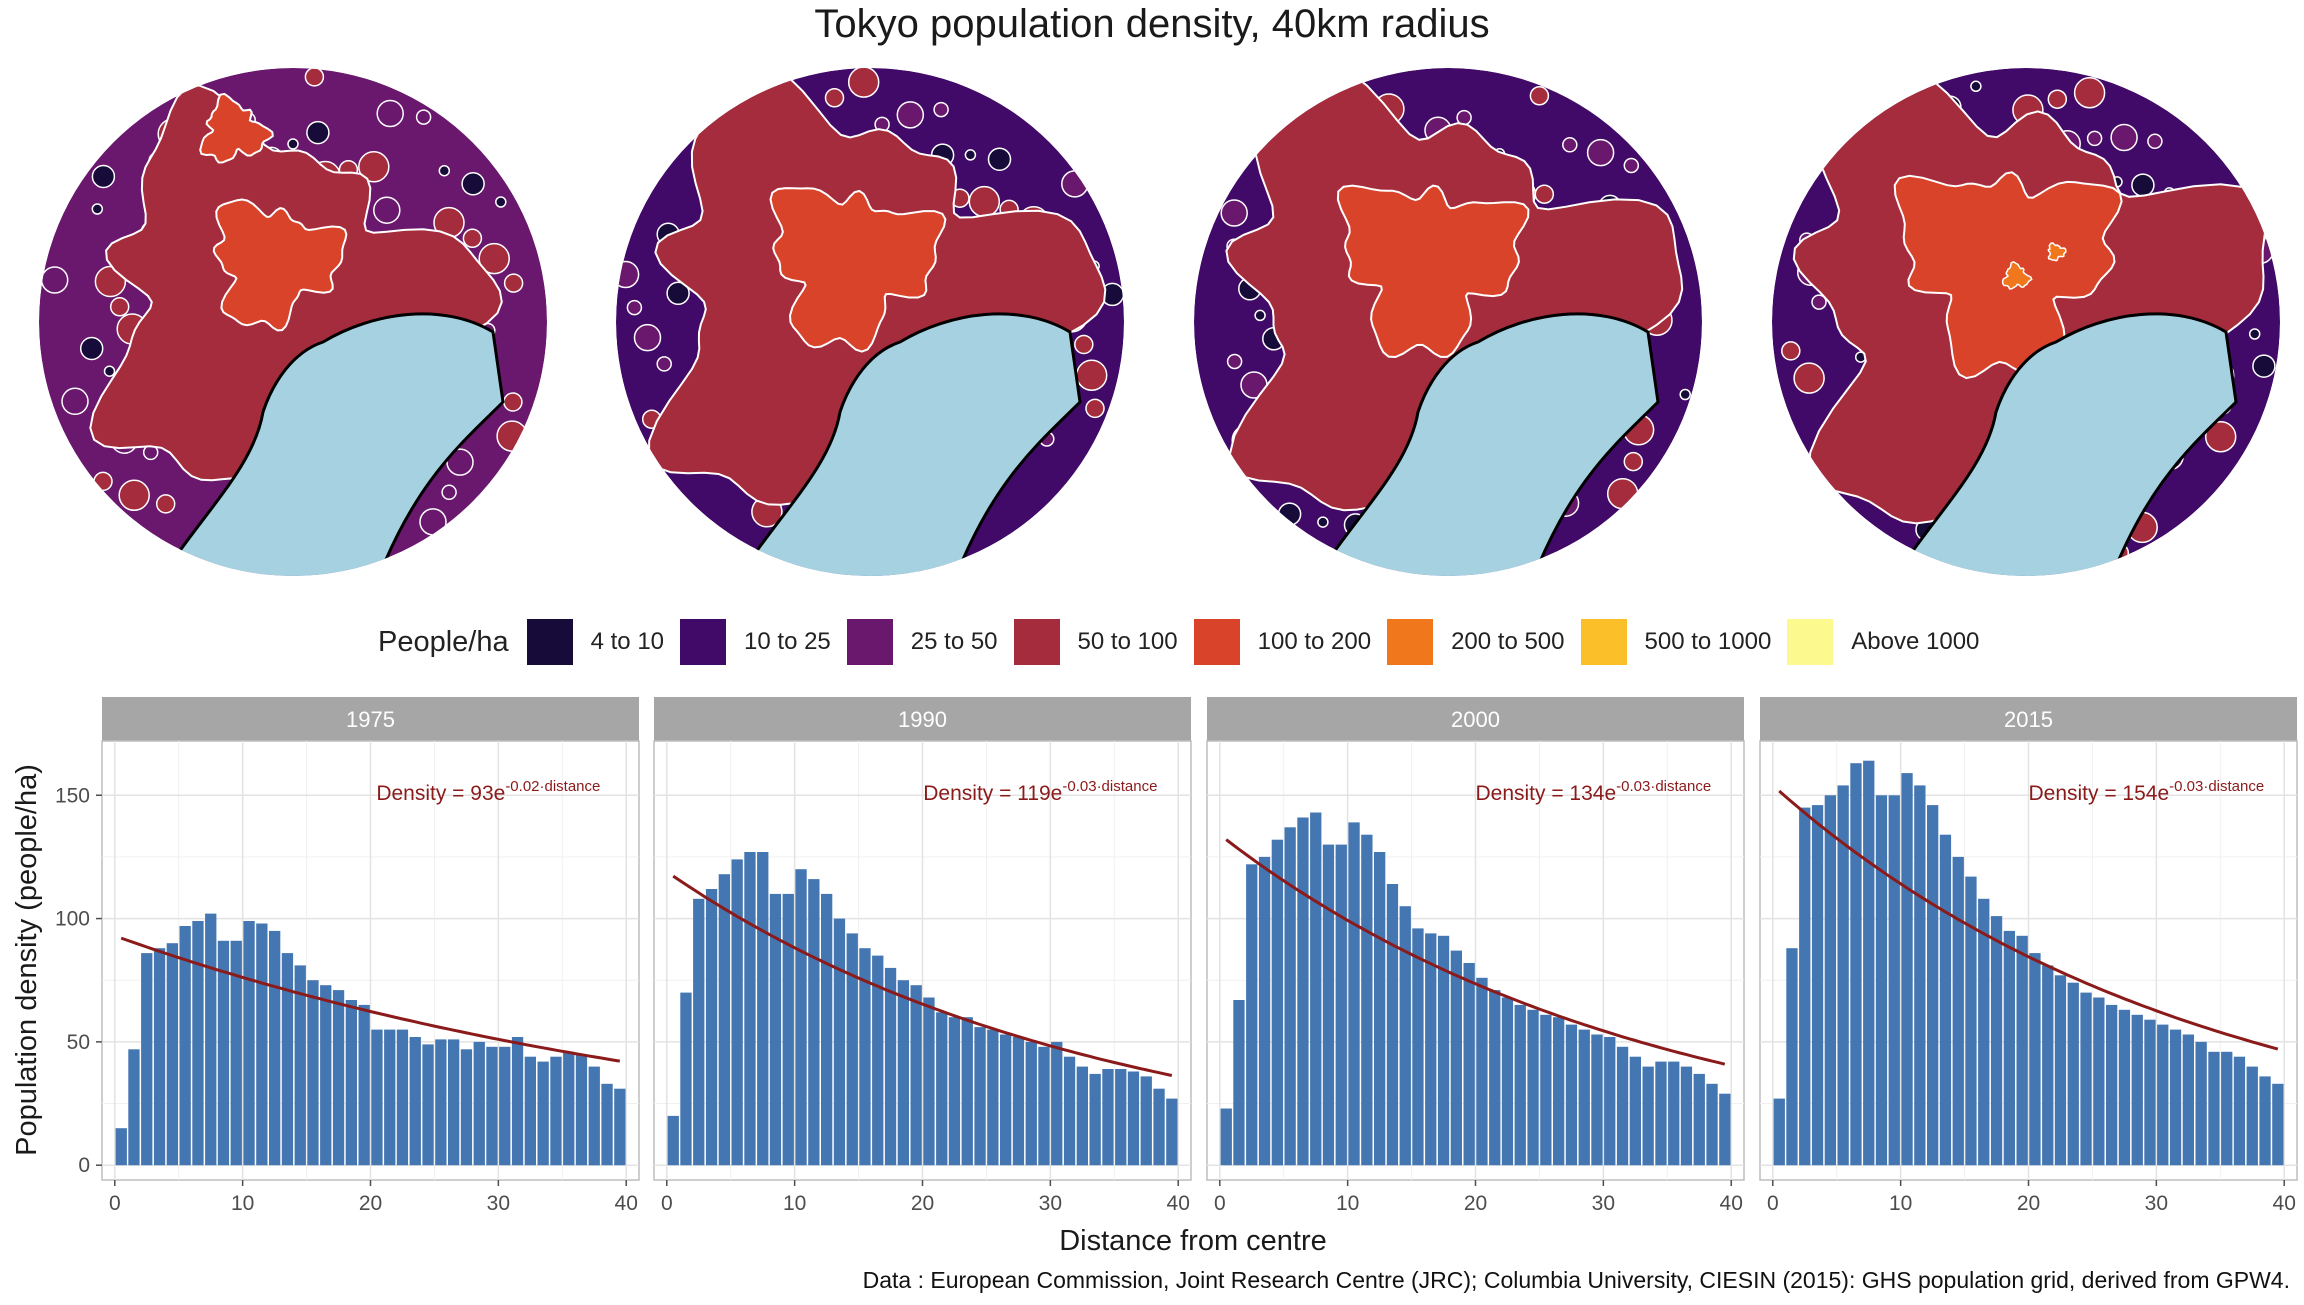 This screenshot has height=1305, width=2304. I want to click on density-map-1990, so click(870, 322).